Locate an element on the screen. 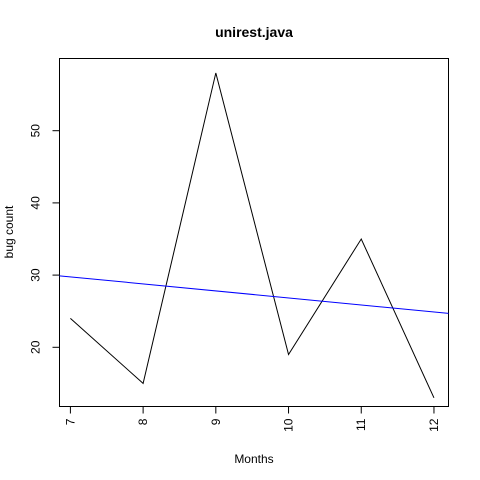 This screenshot has width=480, height=480. trend-layer is located at coordinates (254, 294).